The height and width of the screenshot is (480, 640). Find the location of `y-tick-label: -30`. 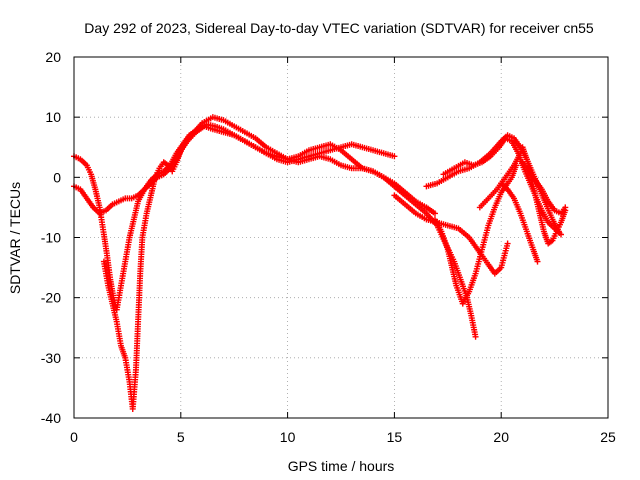

y-tick-label: -30 is located at coordinates (51, 358).